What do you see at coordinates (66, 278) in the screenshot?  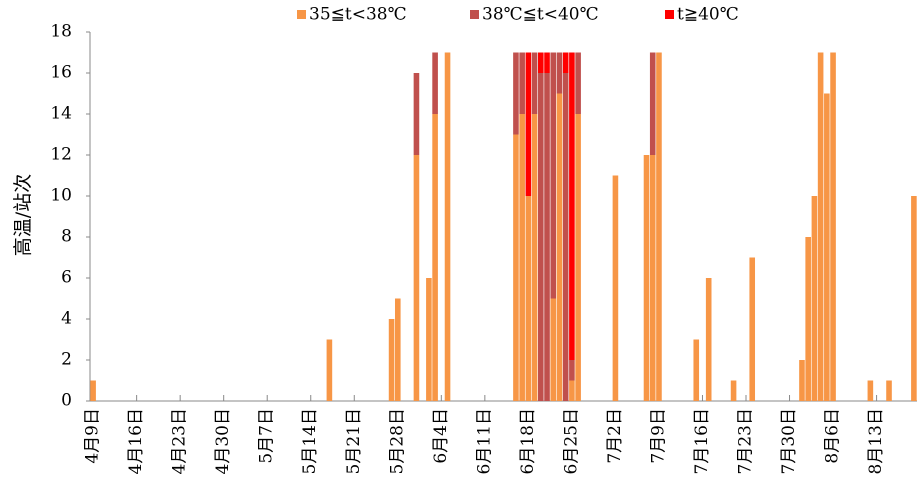 I see `y-tick-label: 6` at bounding box center [66, 278].